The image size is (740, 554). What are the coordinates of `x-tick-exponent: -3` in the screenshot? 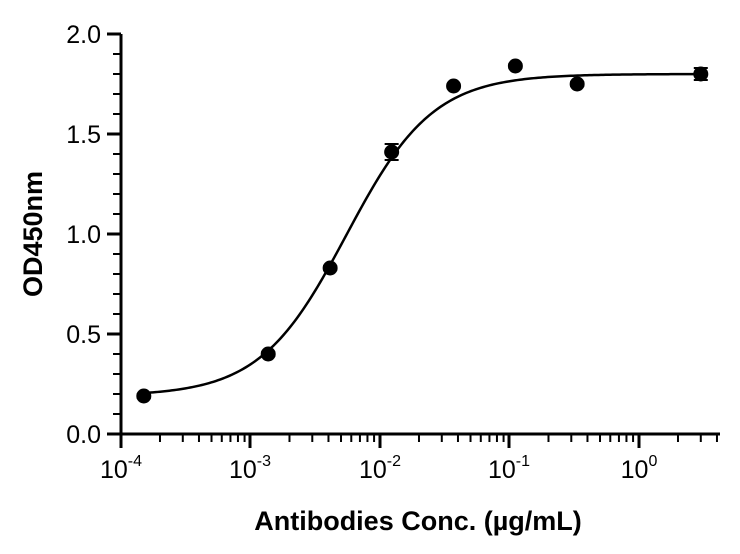 It's located at (264, 461).